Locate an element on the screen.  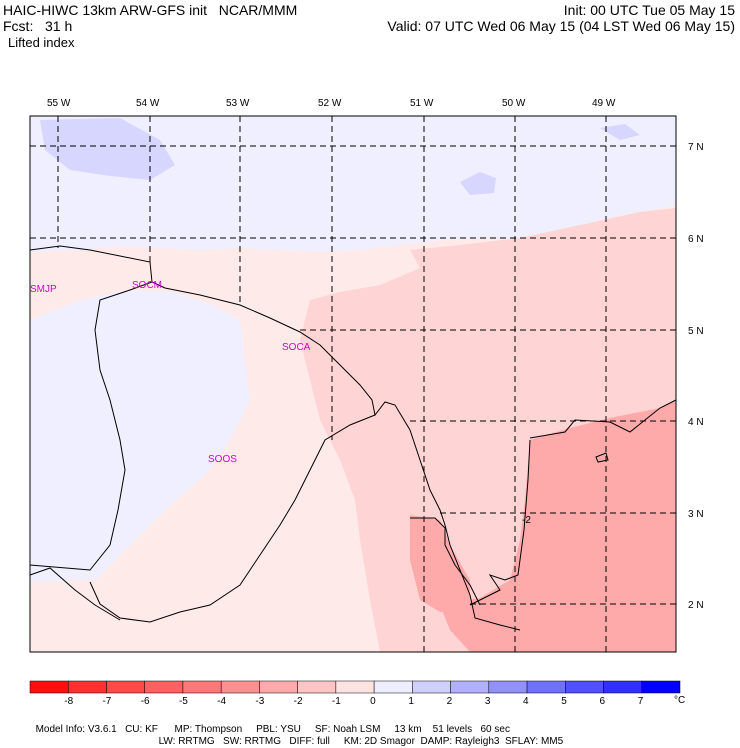
border-sw is located at coordinates (75, 594).